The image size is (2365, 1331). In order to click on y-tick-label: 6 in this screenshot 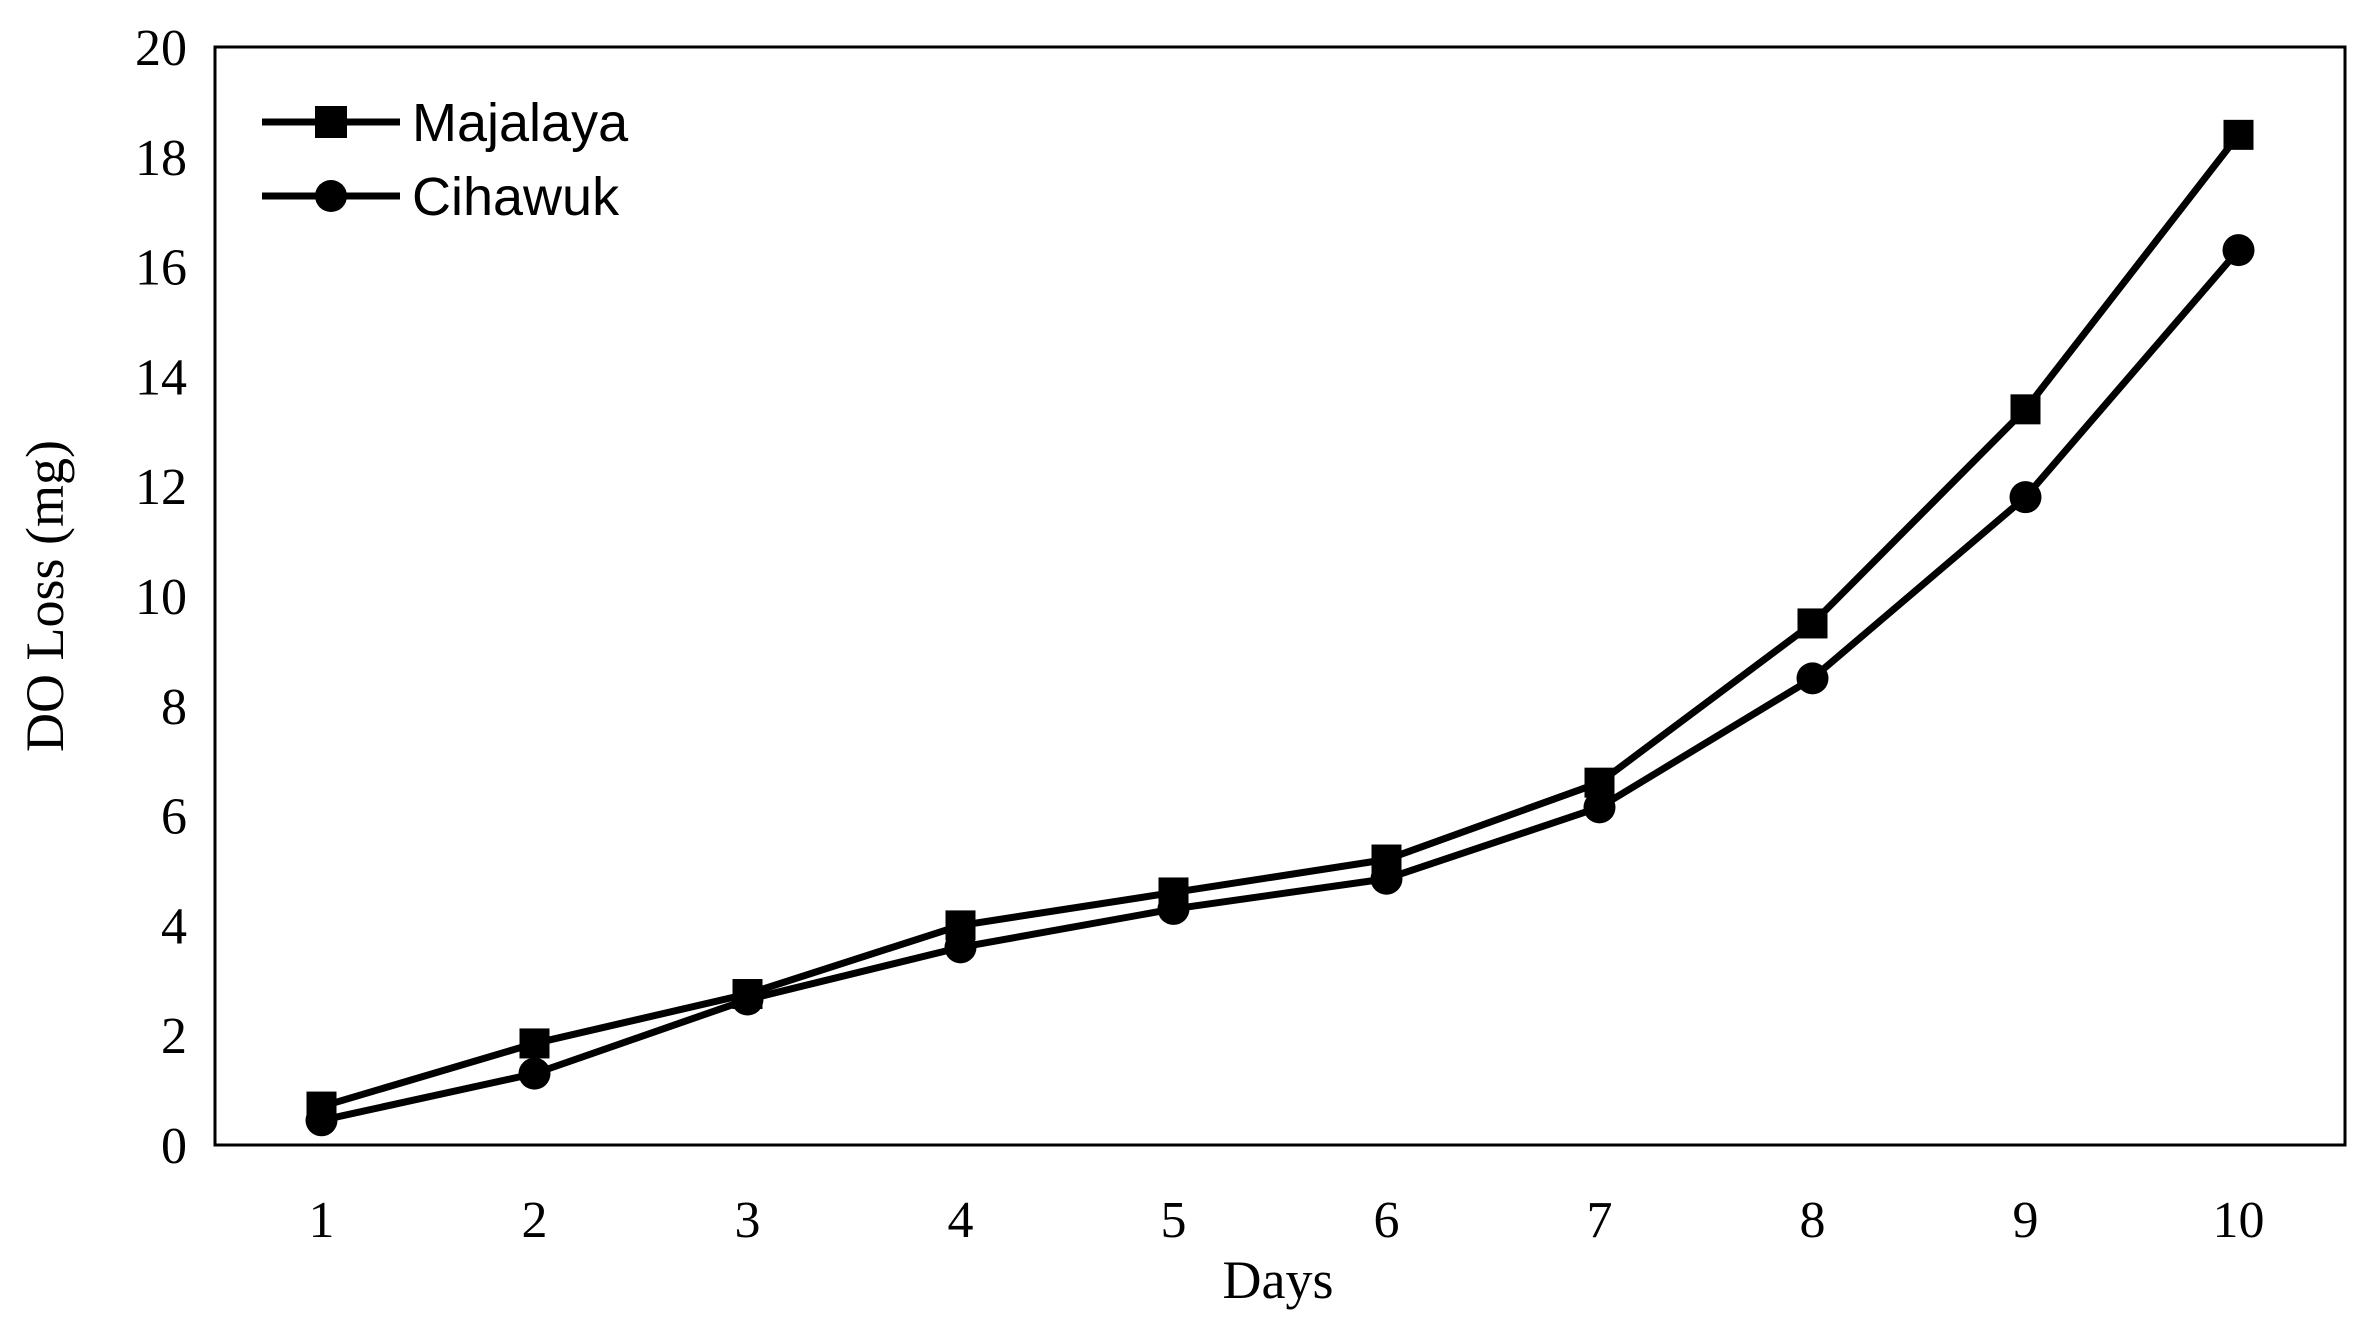, I will do `click(174, 817)`.